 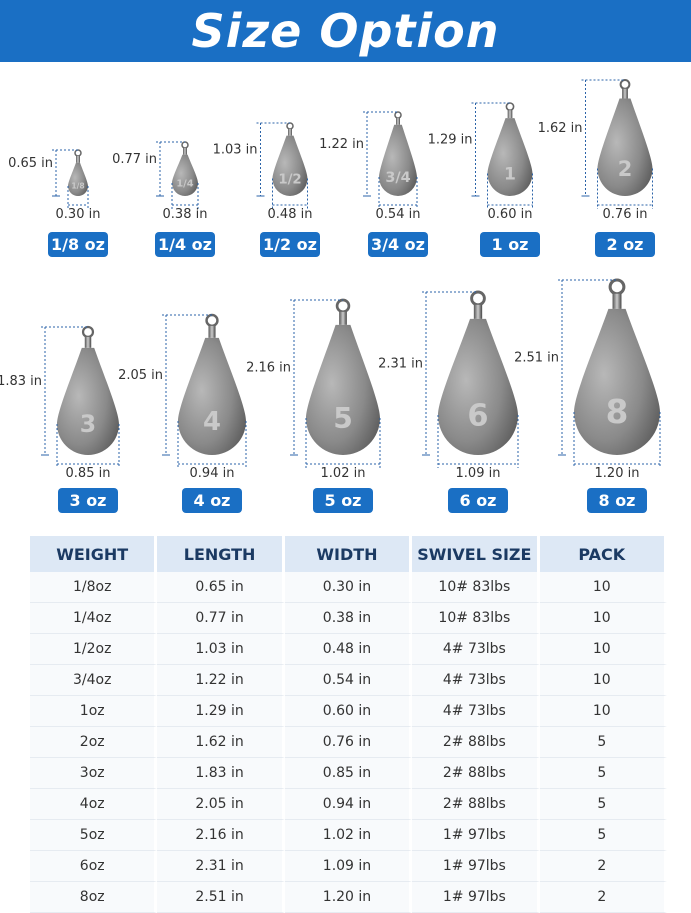 What do you see at coordinates (94, 711) in the screenshot?
I see `table-cell: 1oz` at bounding box center [94, 711].